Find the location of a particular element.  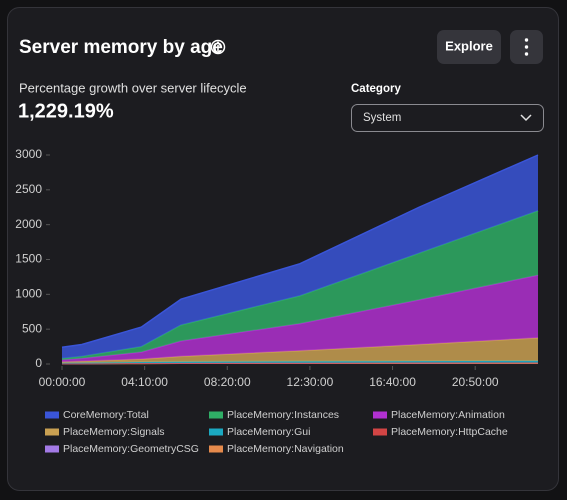

x-tick-label: 00:00:00 is located at coordinates (62, 382).